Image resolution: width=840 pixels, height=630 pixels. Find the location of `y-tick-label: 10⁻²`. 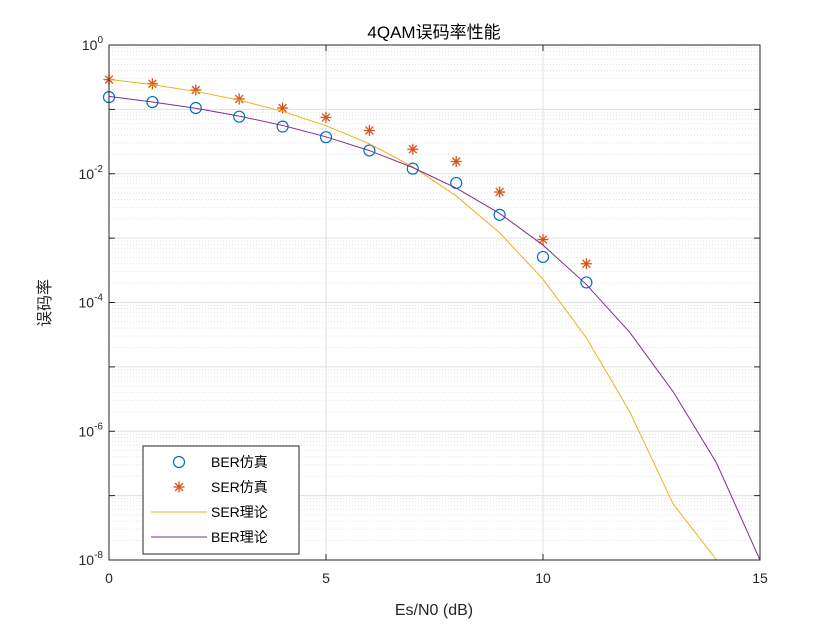

y-tick-label: 10⁻² is located at coordinates (91, 173).